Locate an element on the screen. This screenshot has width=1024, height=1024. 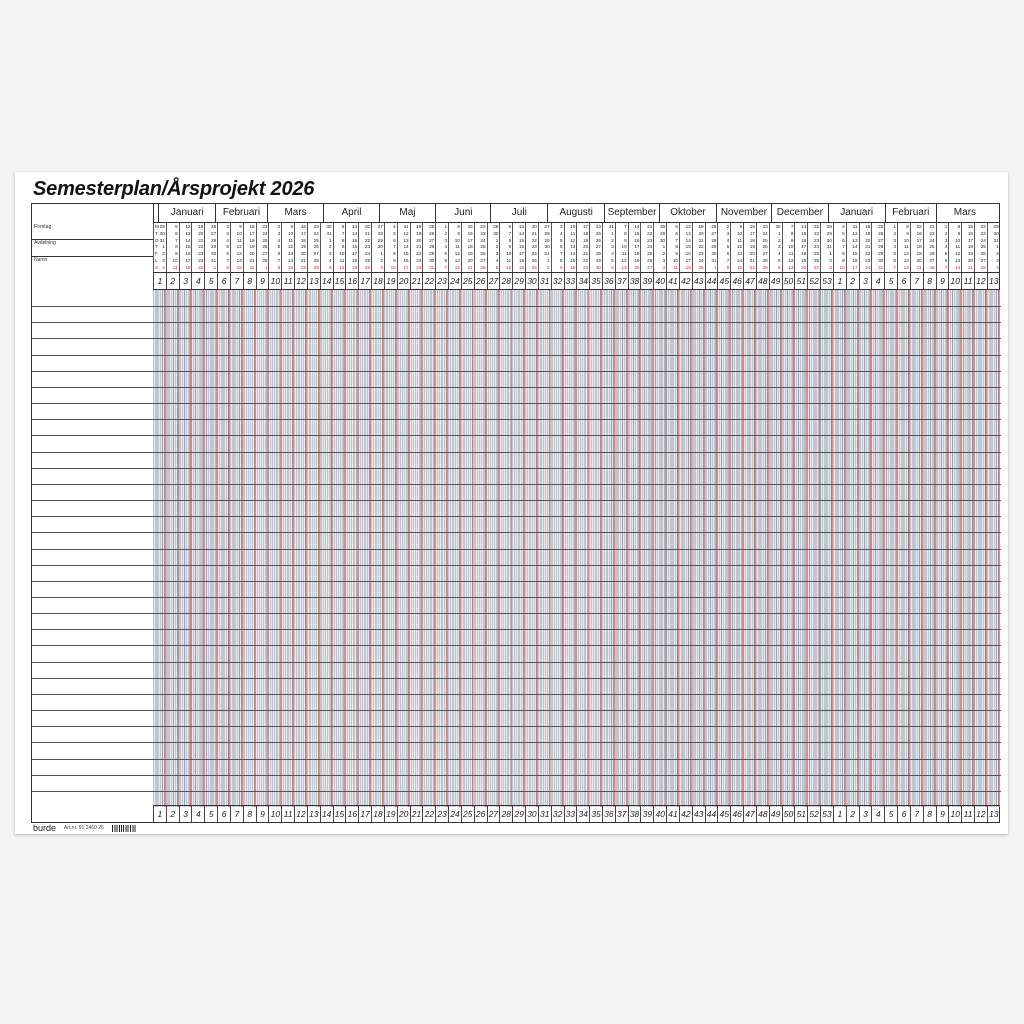
week-number: 37 is located at coordinates (621, 814).